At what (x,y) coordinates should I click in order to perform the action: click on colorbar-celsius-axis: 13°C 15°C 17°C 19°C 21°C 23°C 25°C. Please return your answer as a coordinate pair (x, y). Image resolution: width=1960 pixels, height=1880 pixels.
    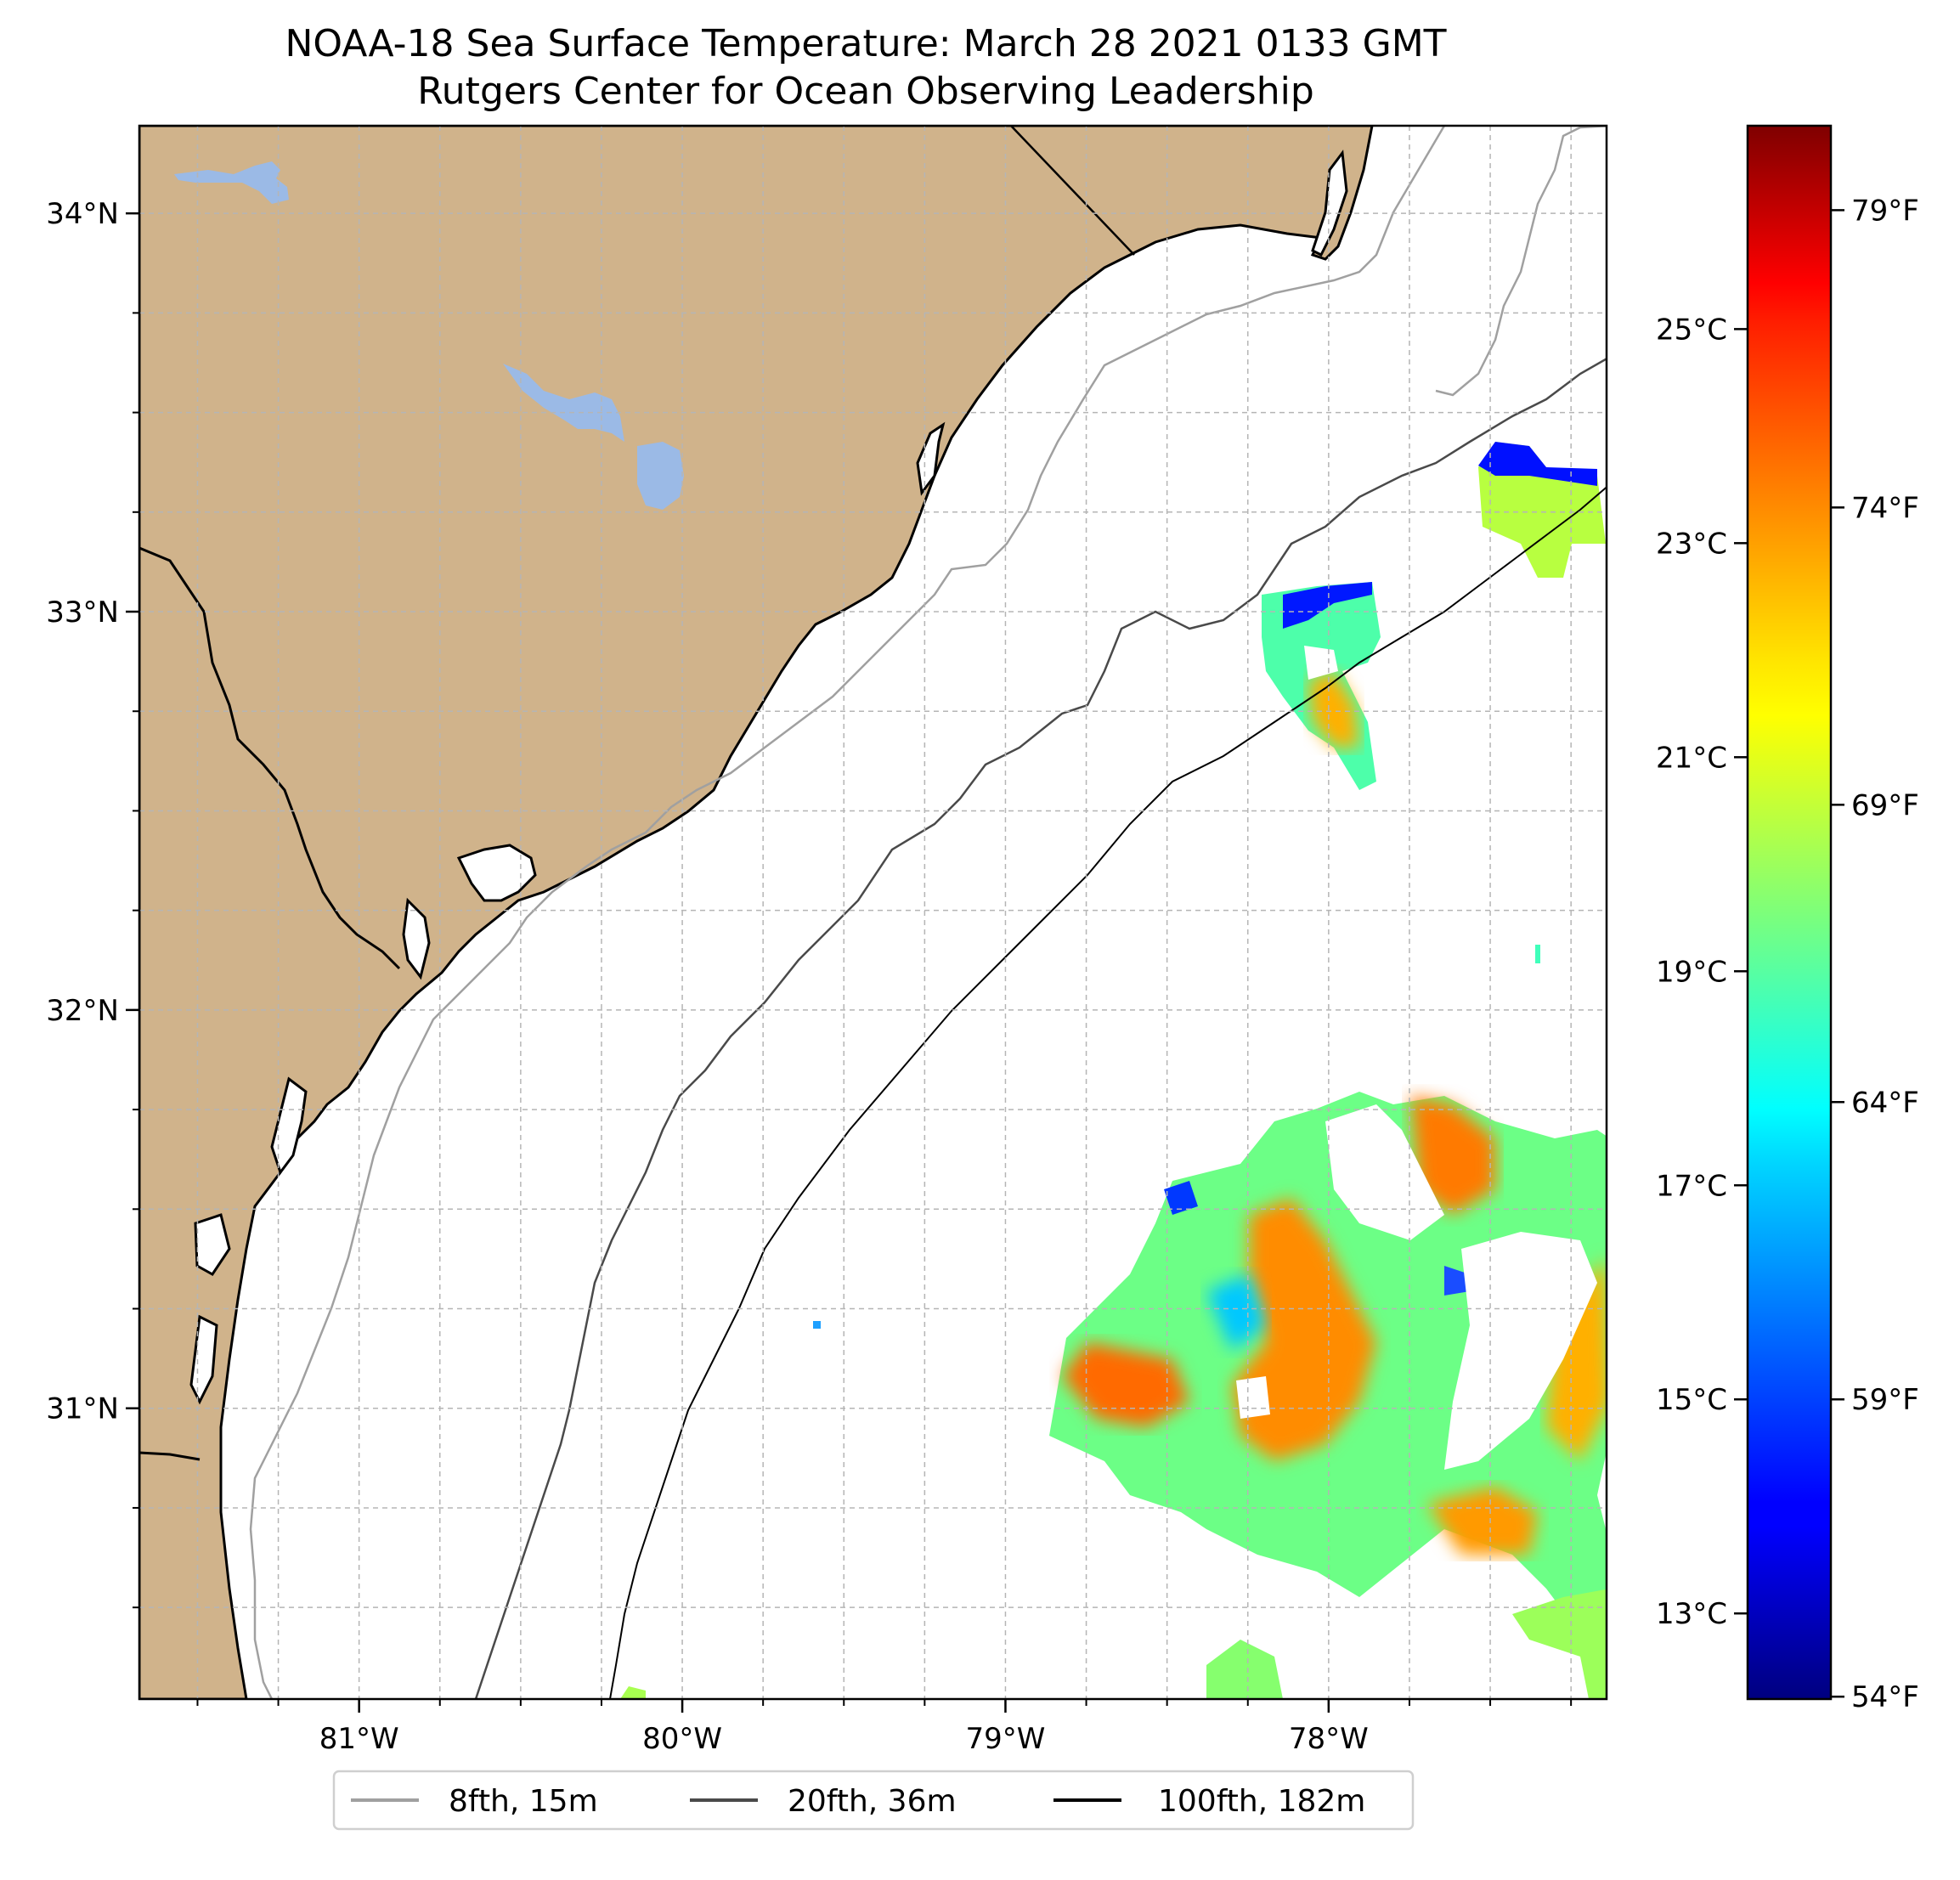
    Looking at the image, I should click on (1702, 972).